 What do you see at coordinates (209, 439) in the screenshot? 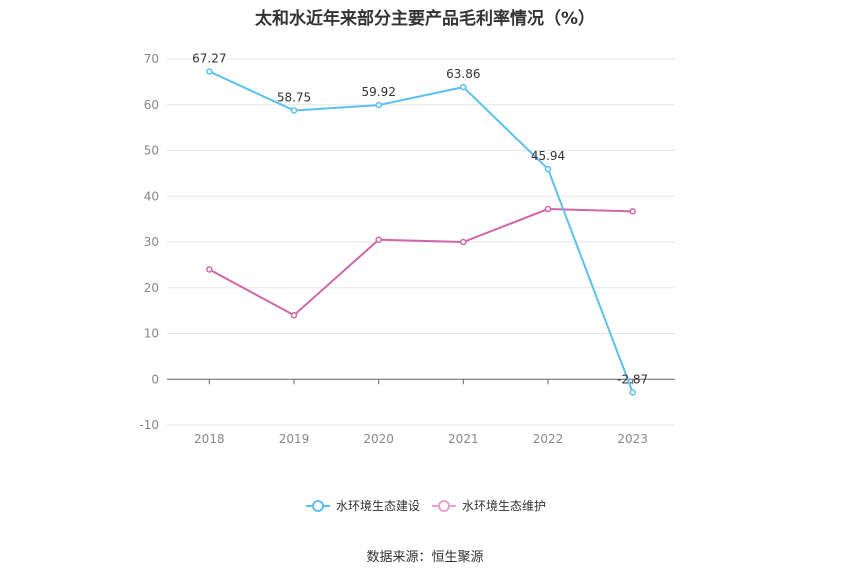
I see `x-tick-label: 2018` at bounding box center [209, 439].